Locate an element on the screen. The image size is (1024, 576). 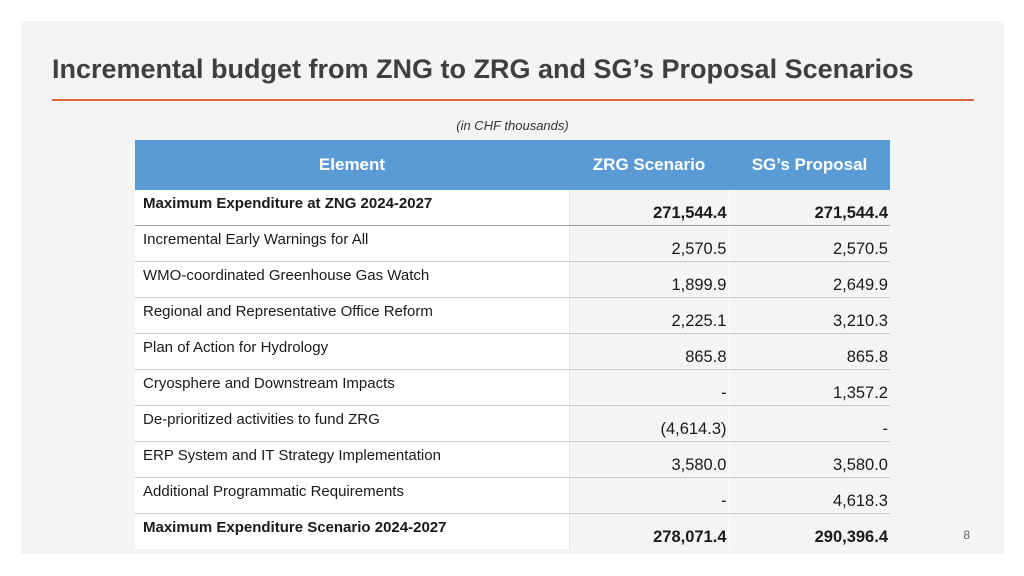
row-element: De-prioritized activities to fund ZRG is located at coordinates (352, 423).